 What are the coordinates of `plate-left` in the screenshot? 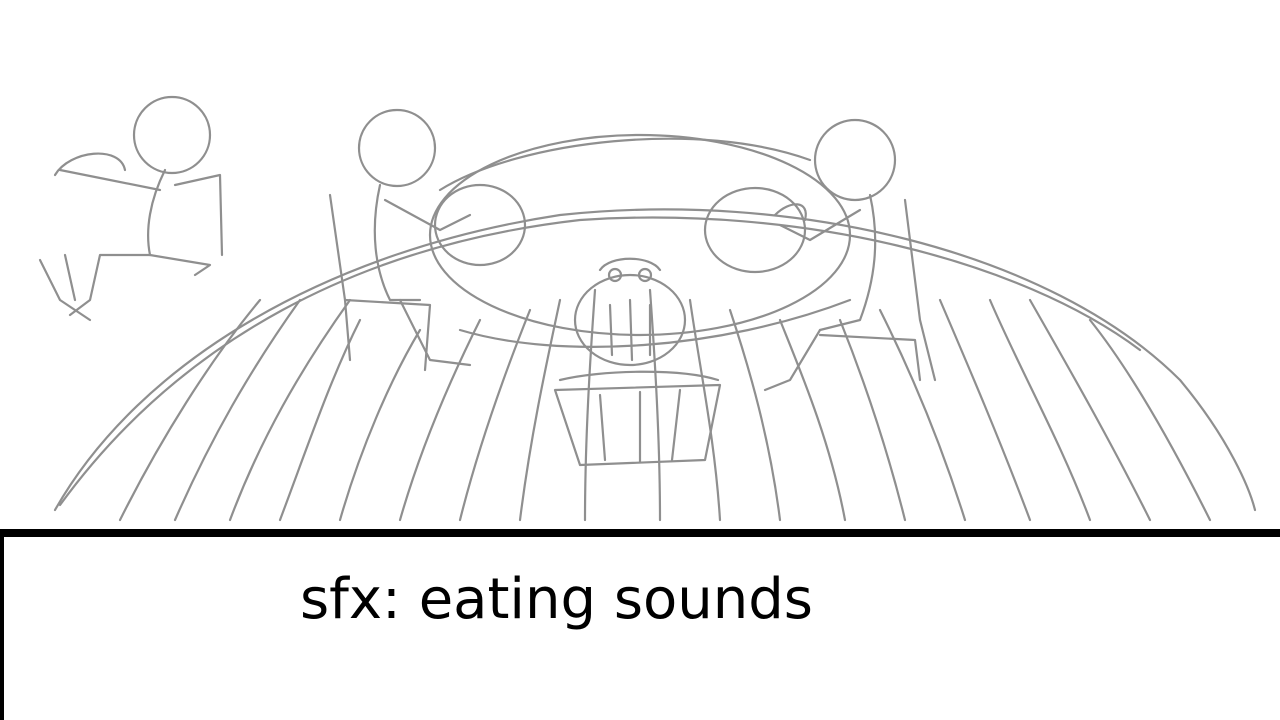 It's located at (480, 225).